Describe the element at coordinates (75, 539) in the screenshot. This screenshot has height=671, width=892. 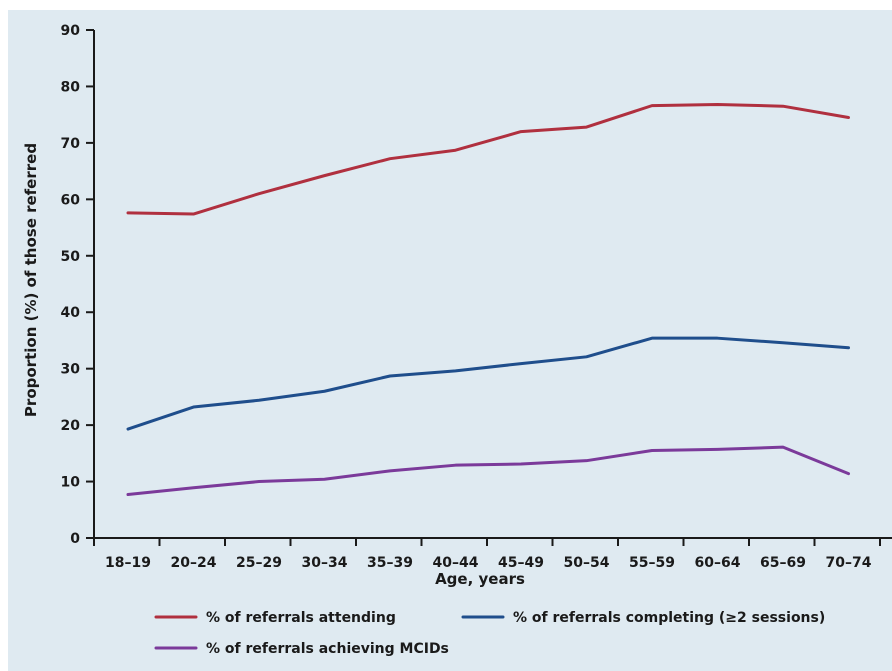
I see `y-tick-label: 0` at that location.